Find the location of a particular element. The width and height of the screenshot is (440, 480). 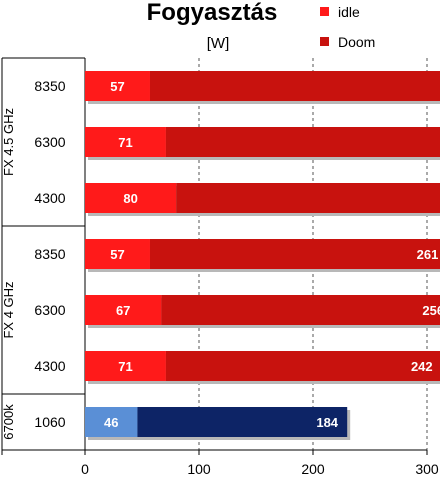

chart-title: Fogyasztás is located at coordinates (212, 13).